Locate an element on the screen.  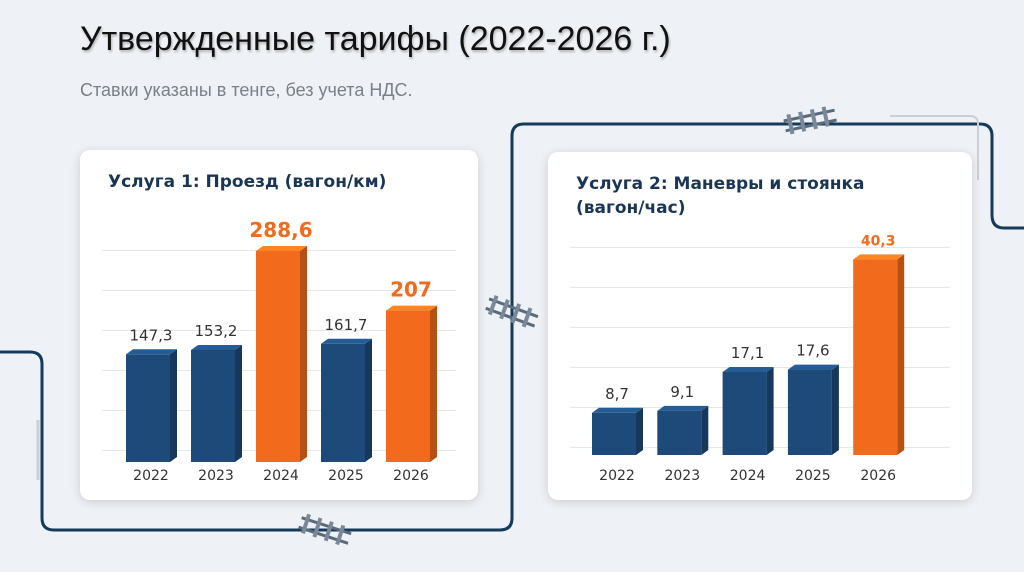
rail-line is located at coordinates (934, 147).